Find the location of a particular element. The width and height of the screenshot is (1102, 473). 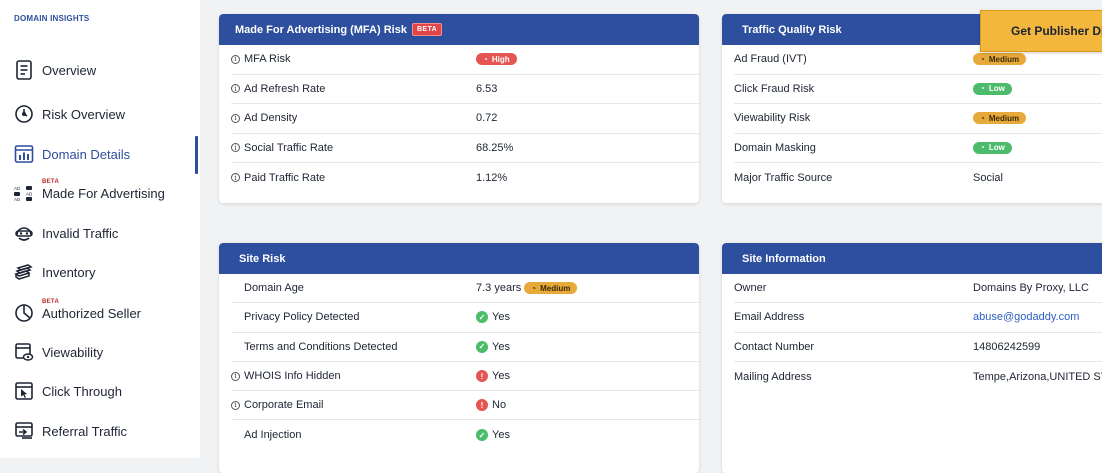

email-link: abuse@godaddy.com is located at coordinates (1026, 317).